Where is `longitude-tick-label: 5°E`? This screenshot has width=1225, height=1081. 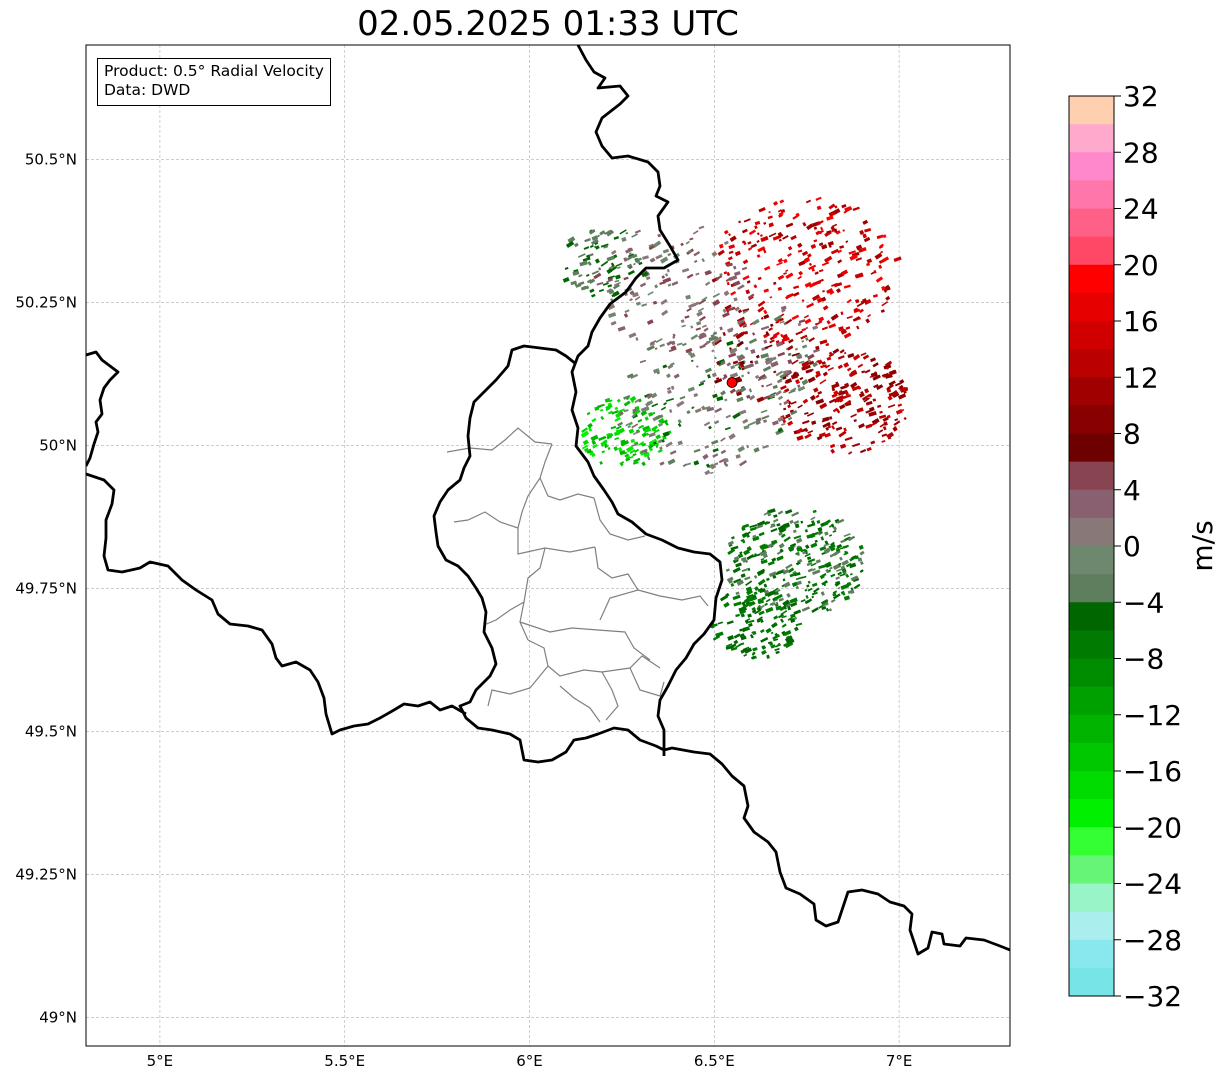 longitude-tick-label: 5°E is located at coordinates (160, 1061).